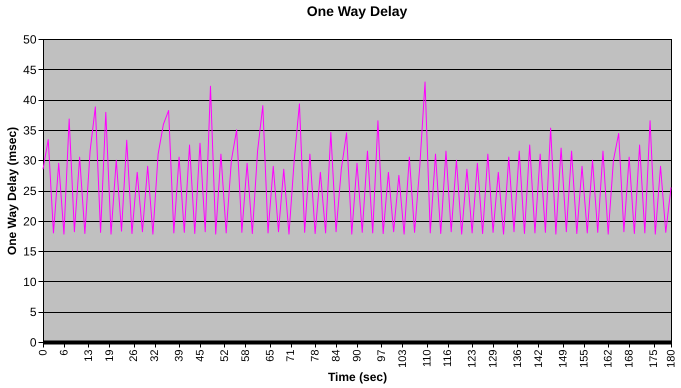  What do you see at coordinates (44, 353) in the screenshot?
I see `x-tick-label: 0` at bounding box center [44, 353].